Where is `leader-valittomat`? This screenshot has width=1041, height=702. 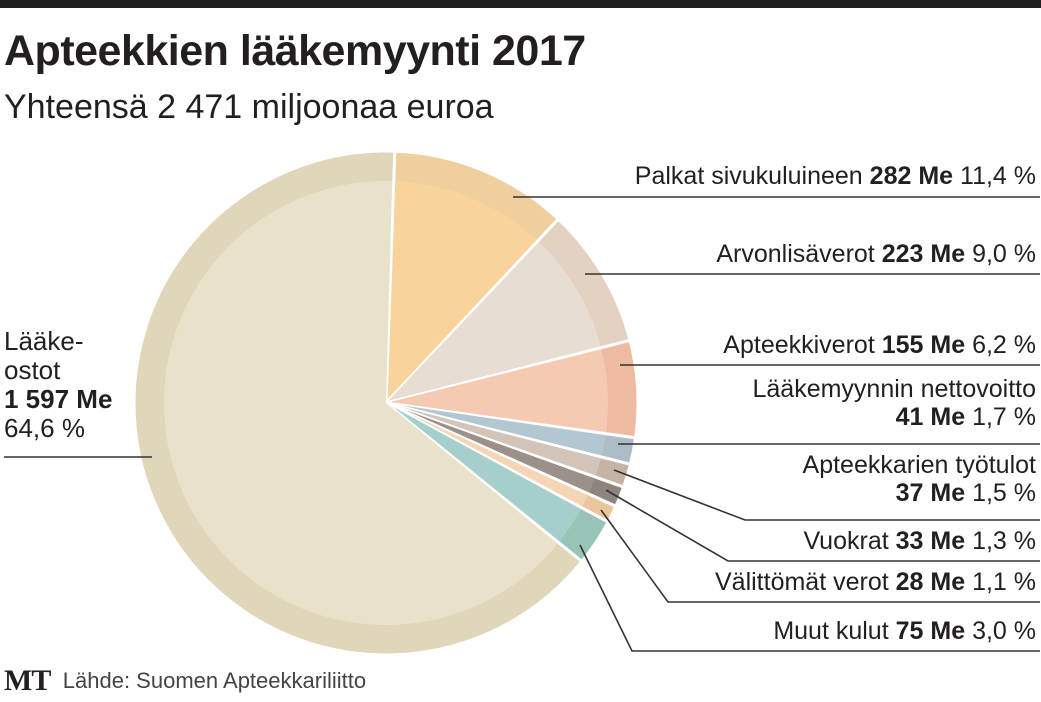 leader-valittomat is located at coordinates (820, 556).